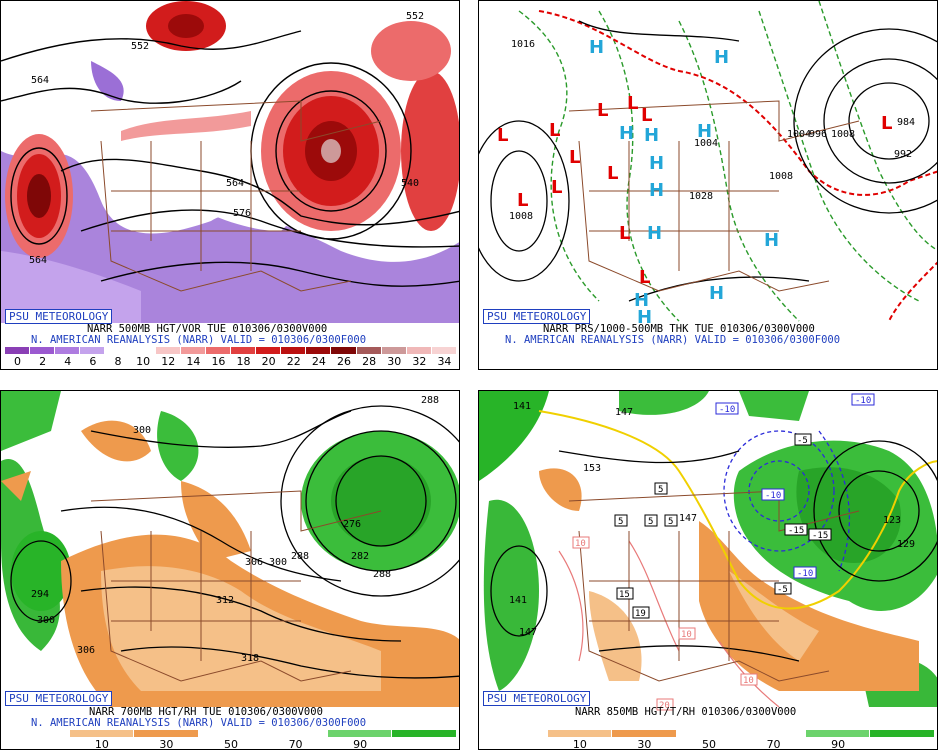 The width and height of the screenshot is (938, 750). Describe the element at coordinates (640, 614) in the screenshot. I see `temperature-label: 19` at that location.